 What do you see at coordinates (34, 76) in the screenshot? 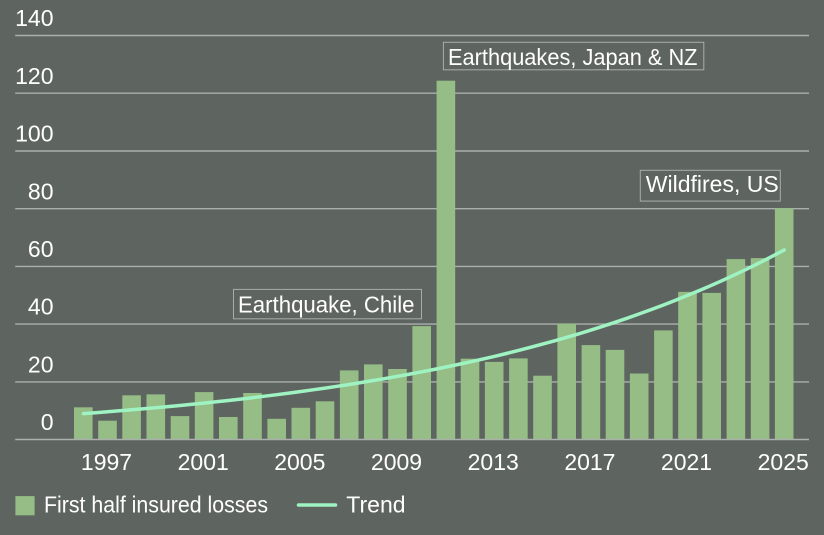
I see `svg-text: 120` at bounding box center [34, 76].